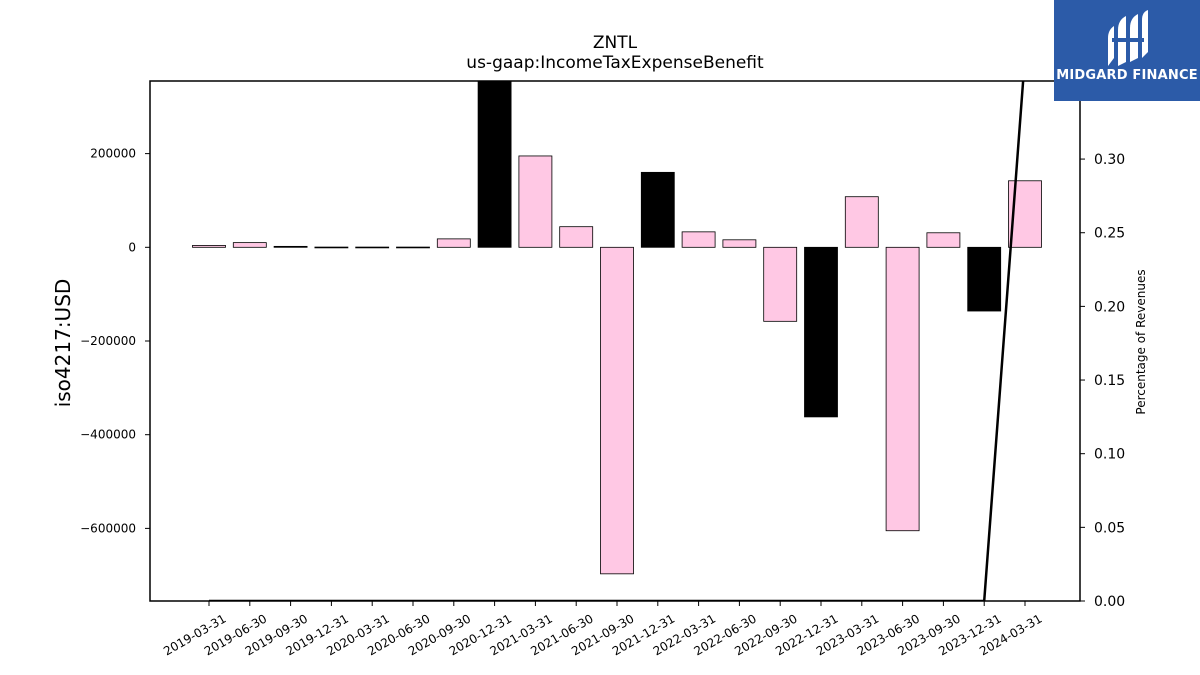 The image size is (1200, 675). I want to click on y-axis-left: 200000 0 −200000 −400000 −600000, so click(115, 341).